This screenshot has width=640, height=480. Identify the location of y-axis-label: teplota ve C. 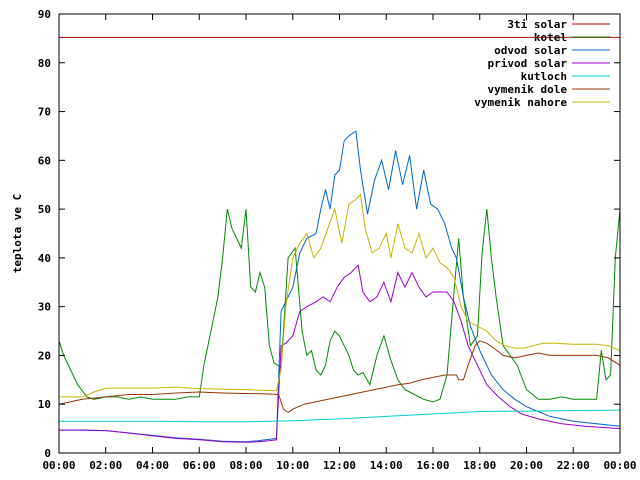
(17, 233).